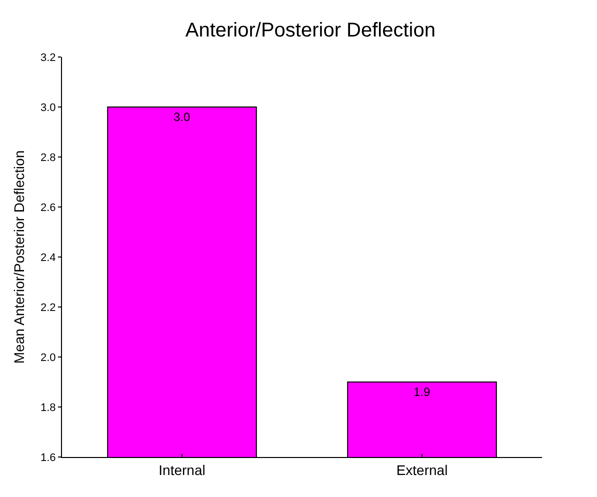 This screenshot has height=497, width=597. Describe the element at coordinates (48, 458) in the screenshot. I see `y-tick-label: 1.6` at that location.